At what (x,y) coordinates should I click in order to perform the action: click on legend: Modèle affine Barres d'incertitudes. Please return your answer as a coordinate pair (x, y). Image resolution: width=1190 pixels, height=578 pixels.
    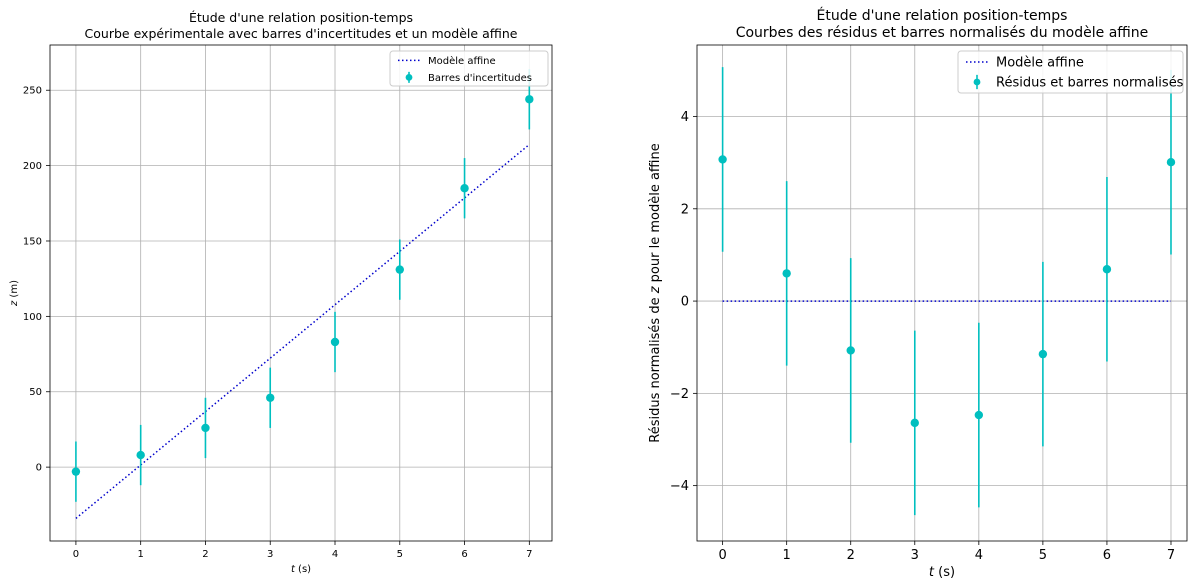
    Looking at the image, I should click on (469, 68).